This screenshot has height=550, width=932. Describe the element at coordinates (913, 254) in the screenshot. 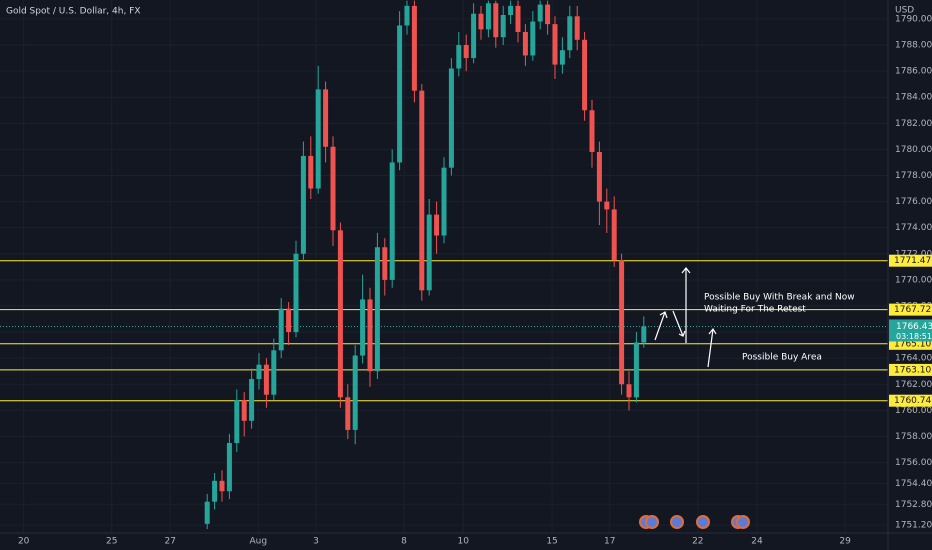

I see `y-tick-label: 1772.00` at that location.